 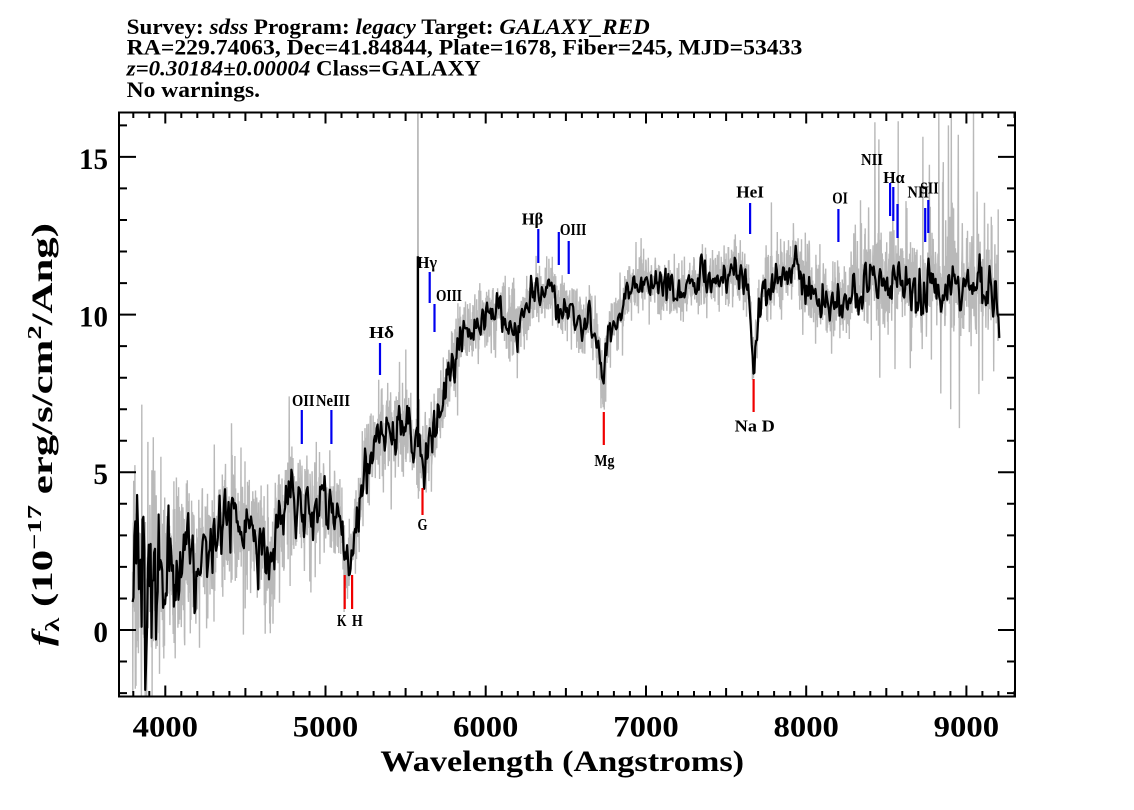 I want to click on svg-text: Hα, so click(x=894, y=177).